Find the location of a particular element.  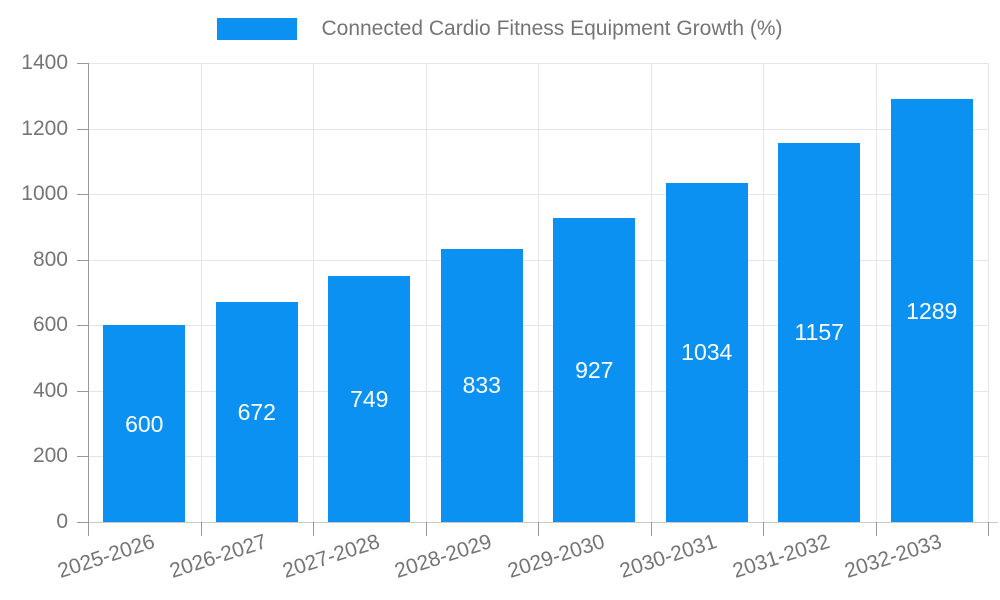

y-tick-label: 1200 is located at coordinates (44, 128).